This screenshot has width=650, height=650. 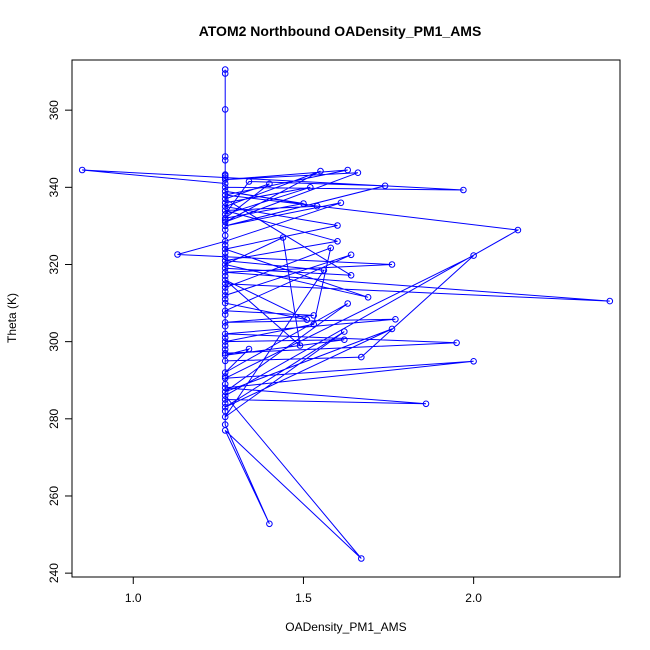 I want to click on y-tick-label: 340, so click(x=54, y=187).